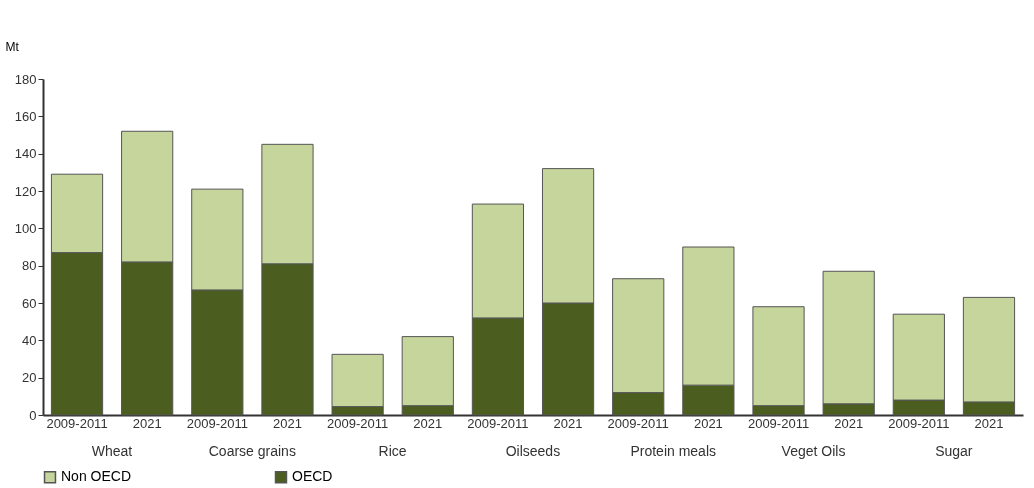 The width and height of the screenshot is (1034, 488). I want to click on y-tick-label: 160, so click(25, 116).